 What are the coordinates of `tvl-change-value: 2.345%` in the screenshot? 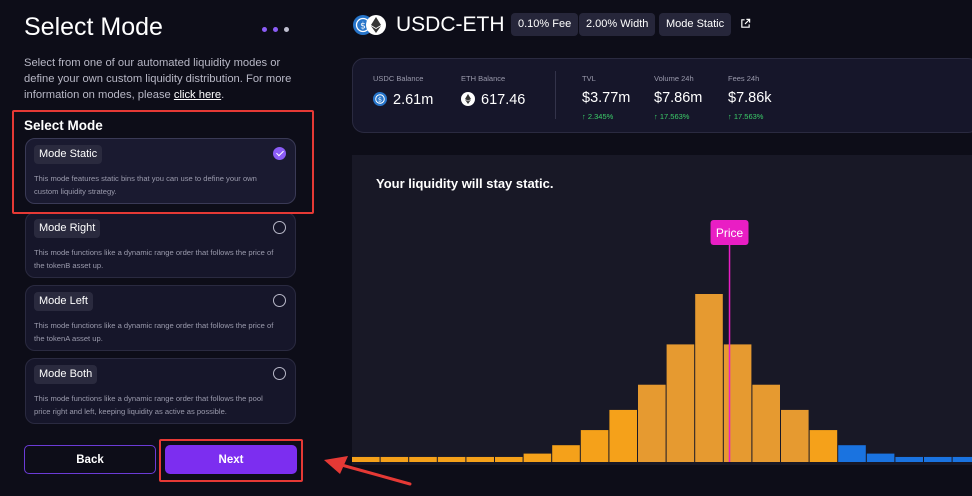 It's located at (600, 116).